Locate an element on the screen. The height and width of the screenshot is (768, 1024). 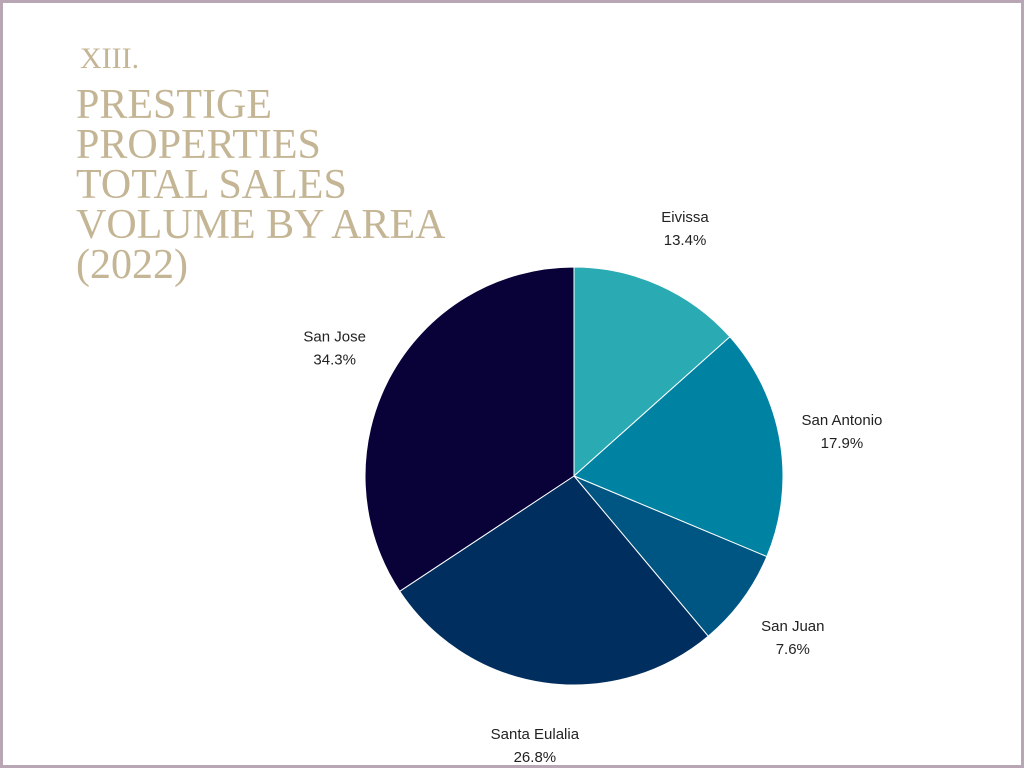
chart-title-line: (2022) is located at coordinates (132, 265).